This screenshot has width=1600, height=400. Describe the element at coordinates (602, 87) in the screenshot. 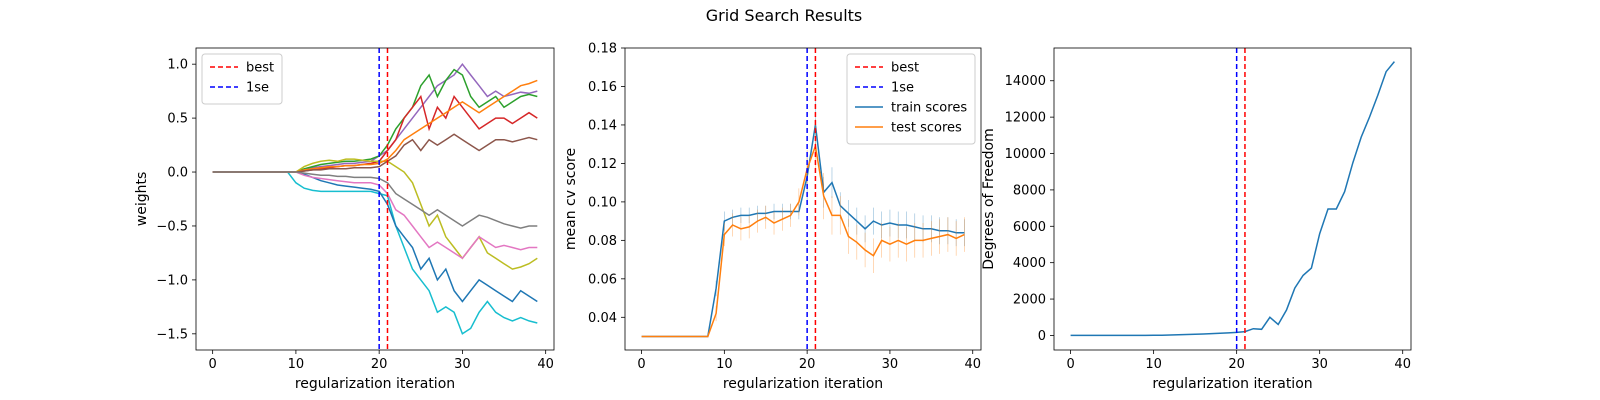

I see `y-tick-label: 0.16` at that location.